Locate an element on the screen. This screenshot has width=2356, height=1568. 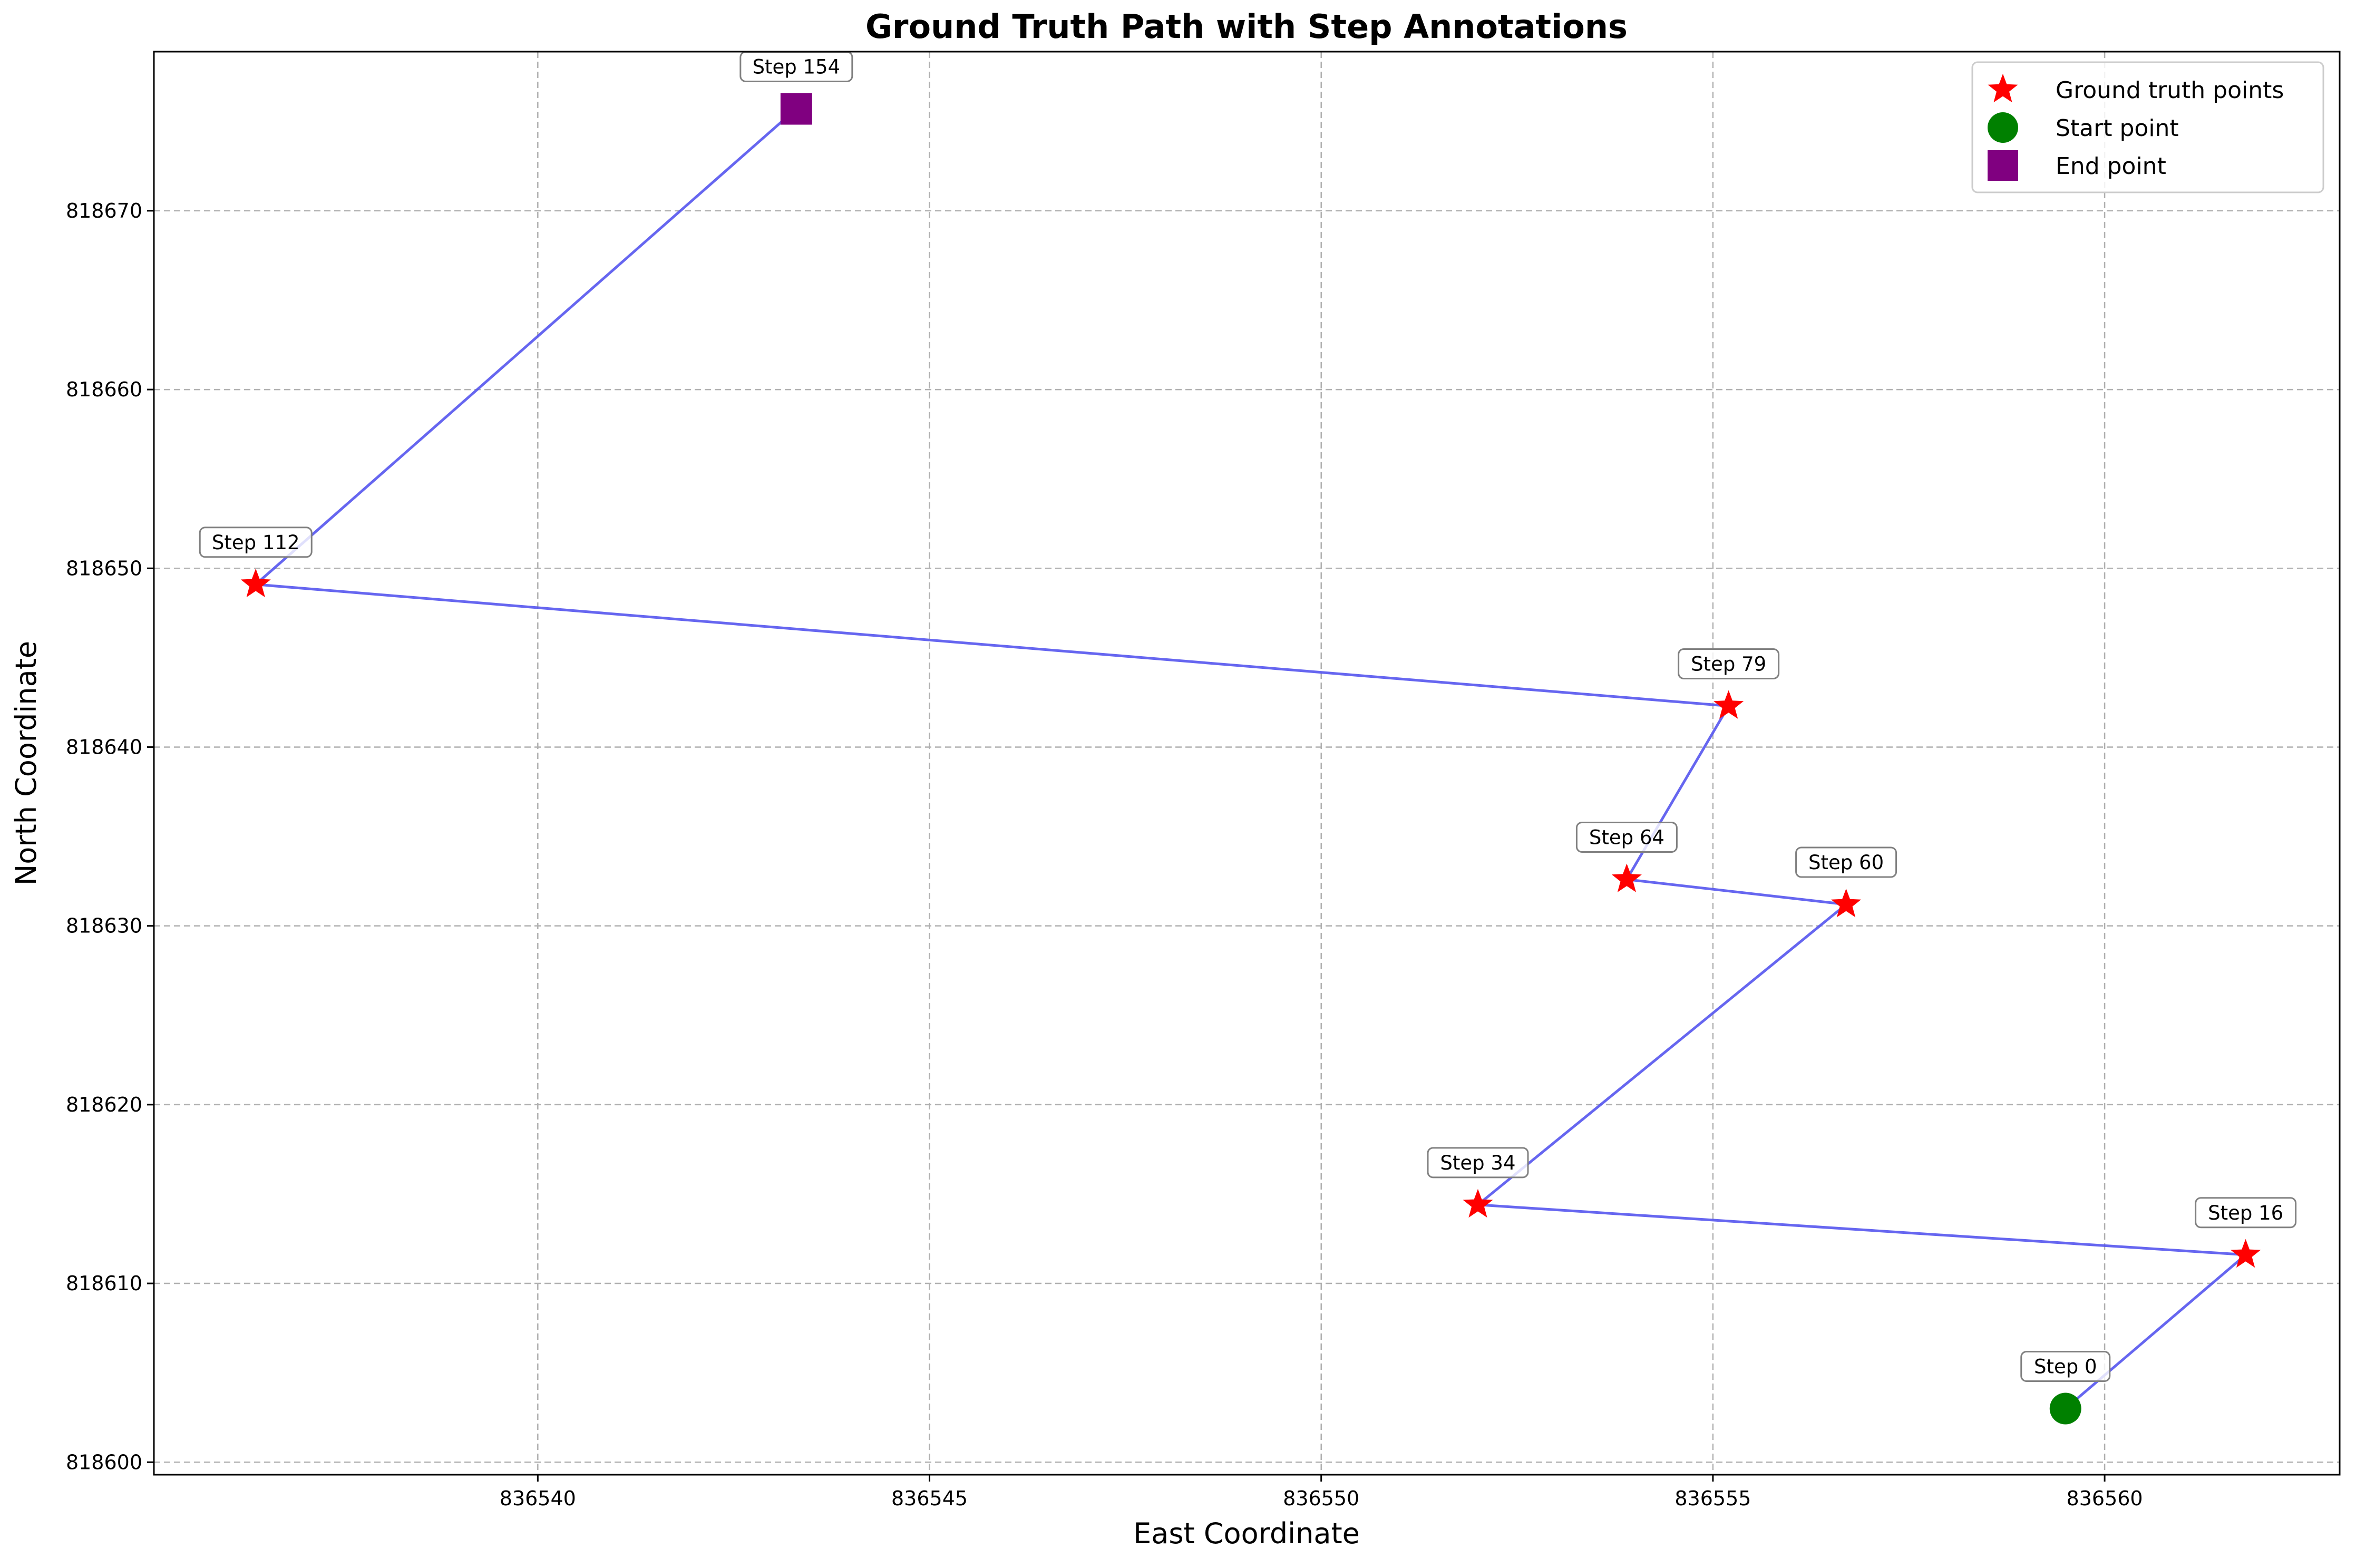
start-point-marker is located at coordinates (2065, 1409).